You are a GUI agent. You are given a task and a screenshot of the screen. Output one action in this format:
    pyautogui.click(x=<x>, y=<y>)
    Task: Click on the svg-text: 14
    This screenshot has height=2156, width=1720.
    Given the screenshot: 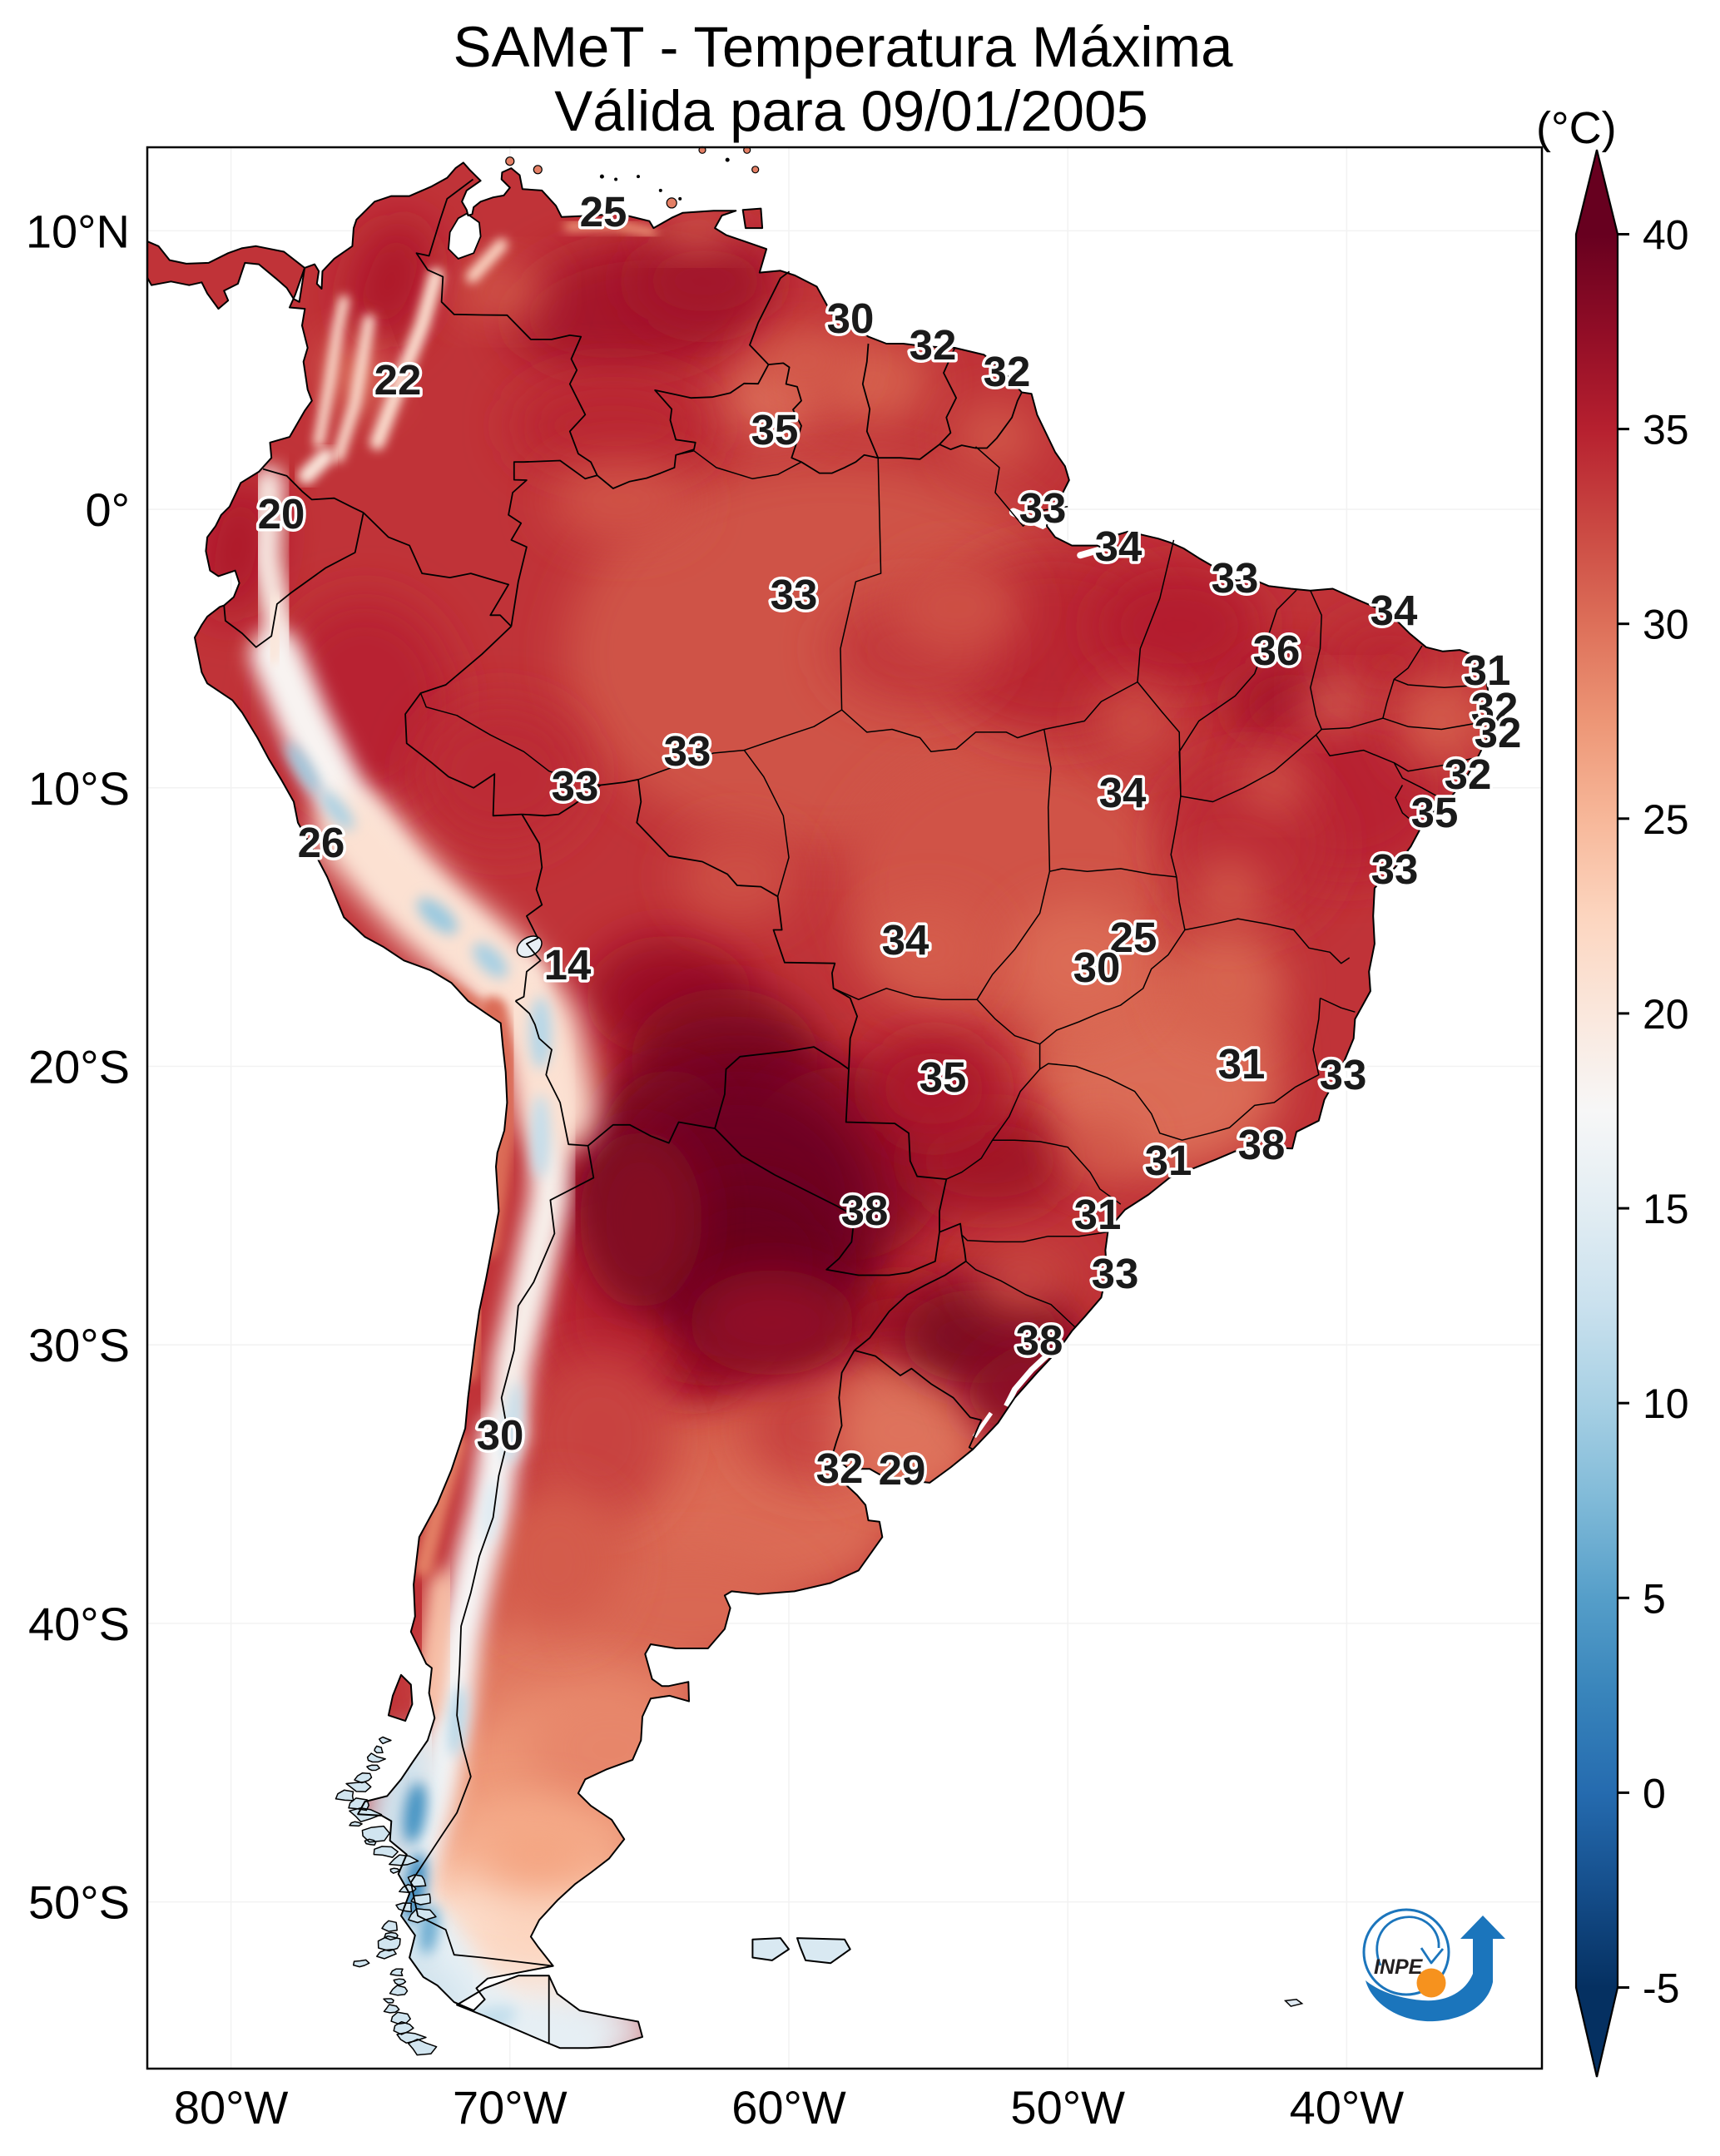 What is the action you would take?
    pyautogui.click(x=568, y=965)
    